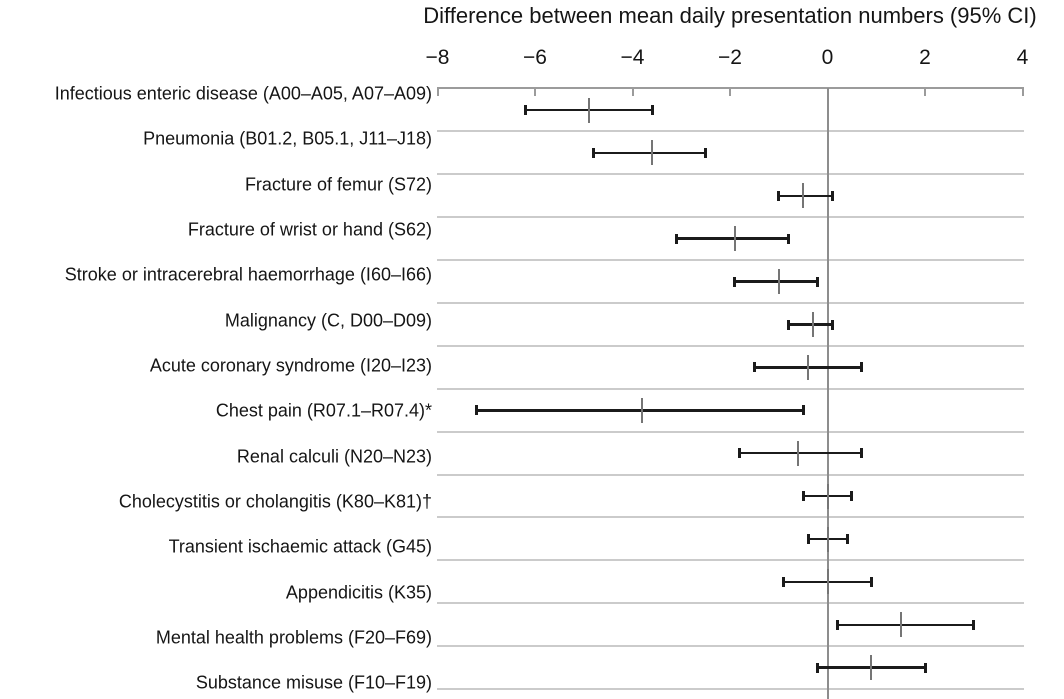 The image size is (1064, 699). I want to click on x-tick-label: 0, so click(827, 57).